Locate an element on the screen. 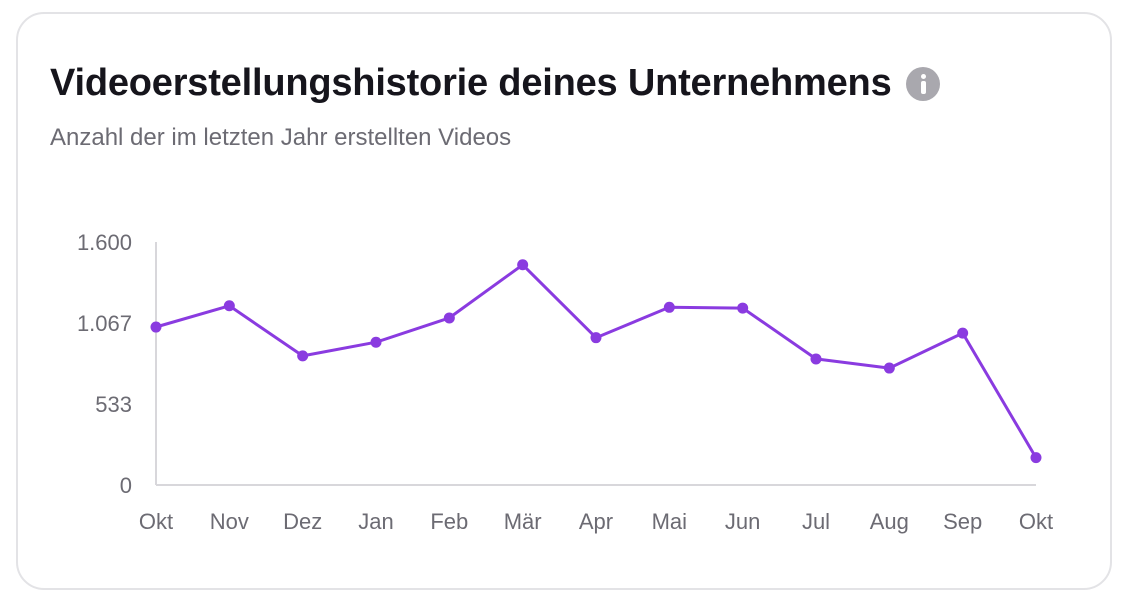  info-icon-stem is located at coordinates (923, 87).